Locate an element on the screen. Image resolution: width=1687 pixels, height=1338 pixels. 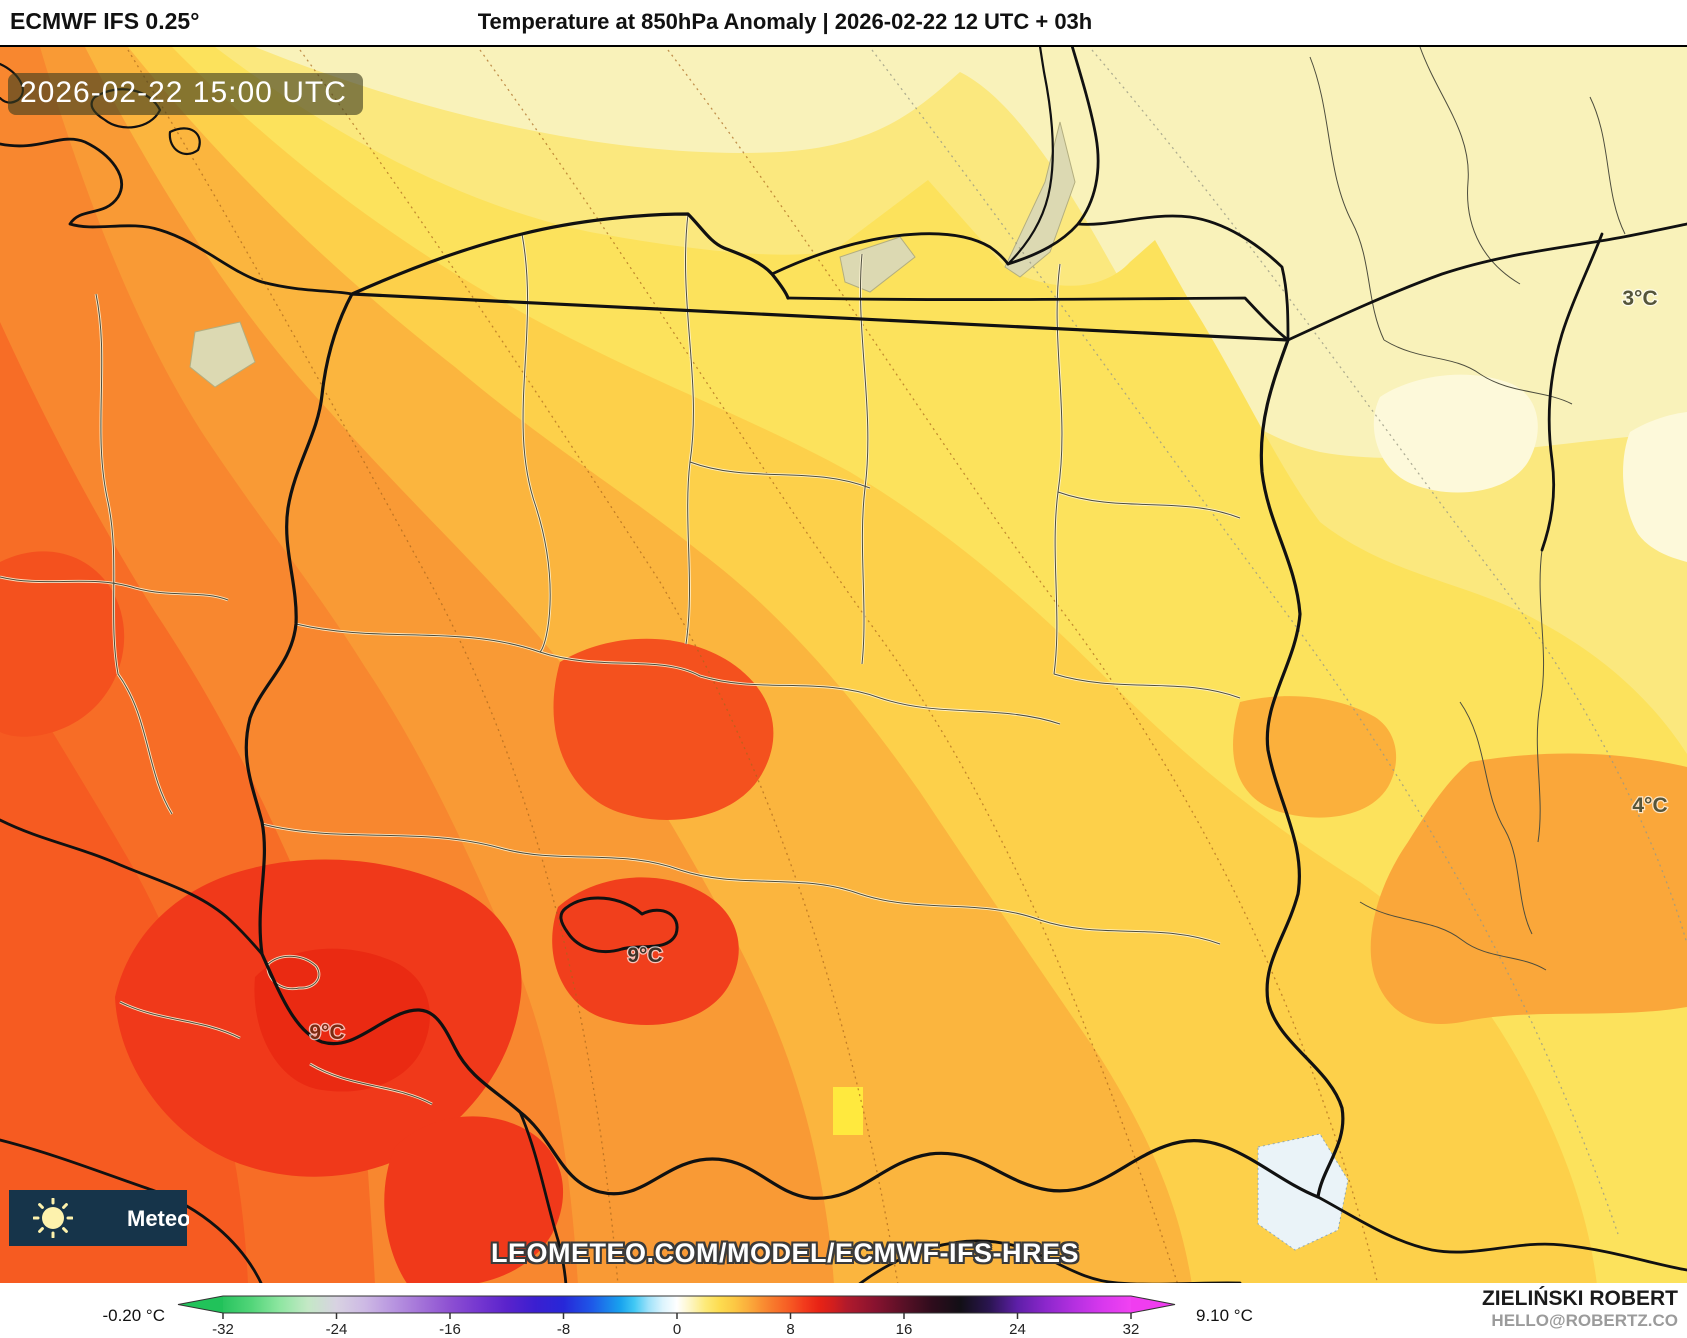
lagoon-curonian is located at coordinates (1040, 199).